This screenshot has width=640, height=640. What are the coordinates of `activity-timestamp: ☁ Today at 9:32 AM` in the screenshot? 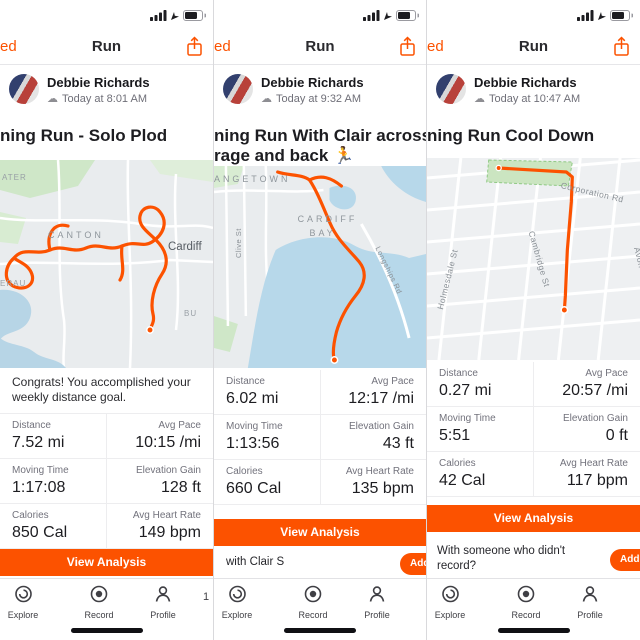 It's located at (311, 99).